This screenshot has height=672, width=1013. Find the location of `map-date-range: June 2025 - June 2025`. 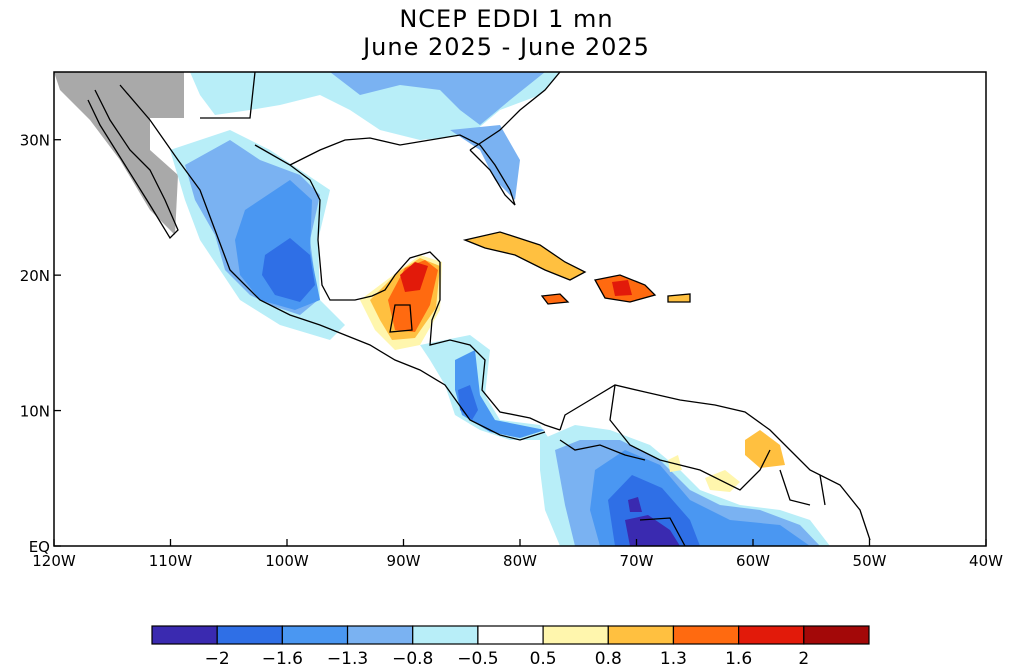

map-date-range: June 2025 - June 2025 is located at coordinates (506, 47).